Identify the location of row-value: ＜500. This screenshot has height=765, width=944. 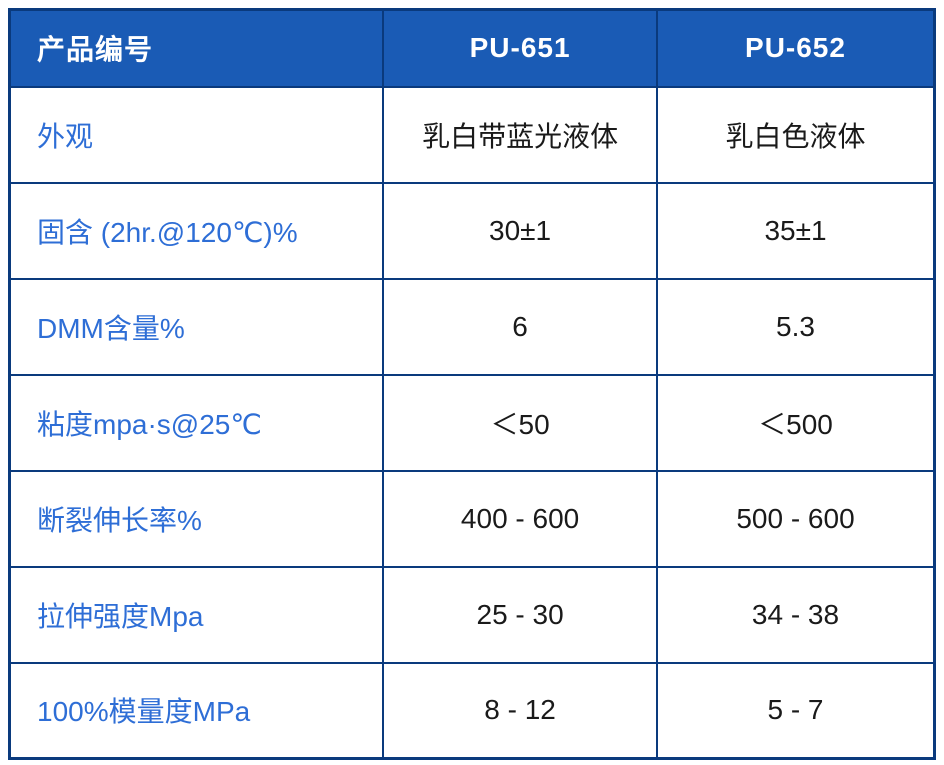
(795, 422).